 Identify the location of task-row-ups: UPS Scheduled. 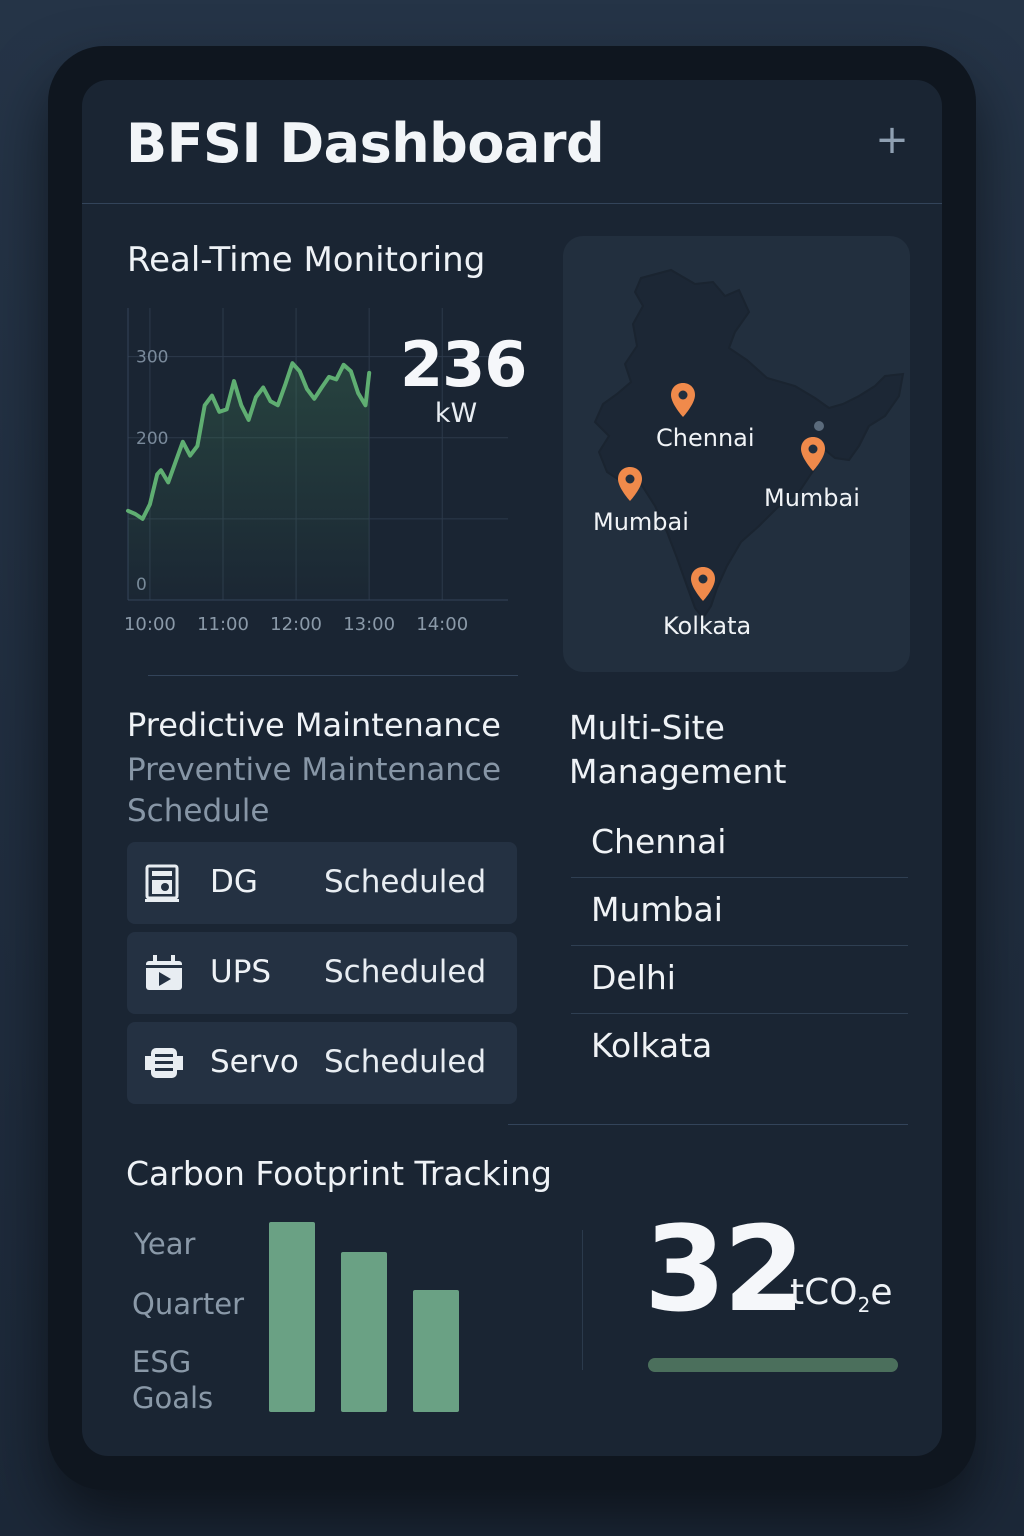
(322, 973).